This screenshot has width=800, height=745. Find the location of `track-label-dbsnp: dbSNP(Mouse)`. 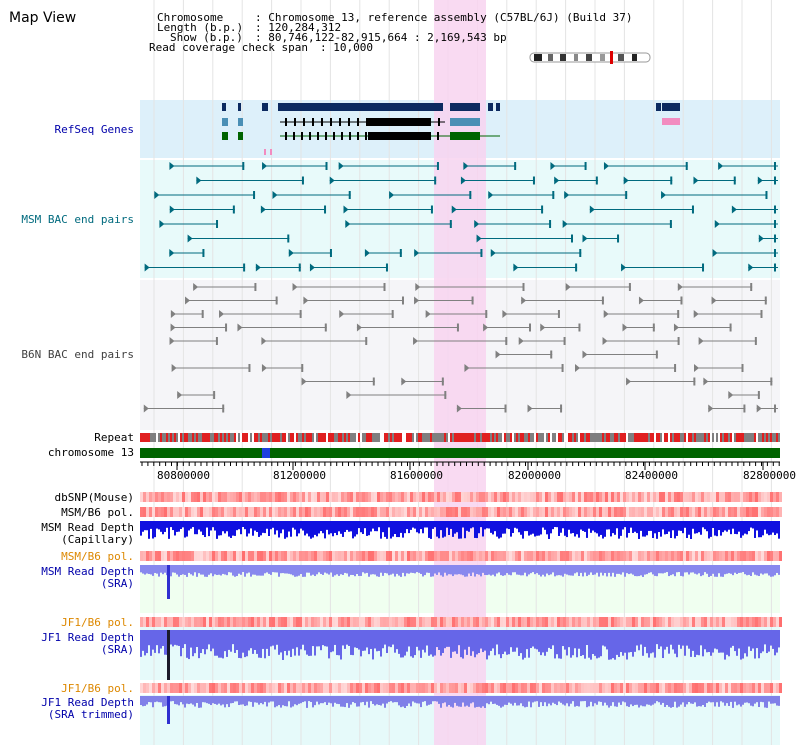

track-label-dbsnp: dbSNP(Mouse) is located at coordinates (94, 497).